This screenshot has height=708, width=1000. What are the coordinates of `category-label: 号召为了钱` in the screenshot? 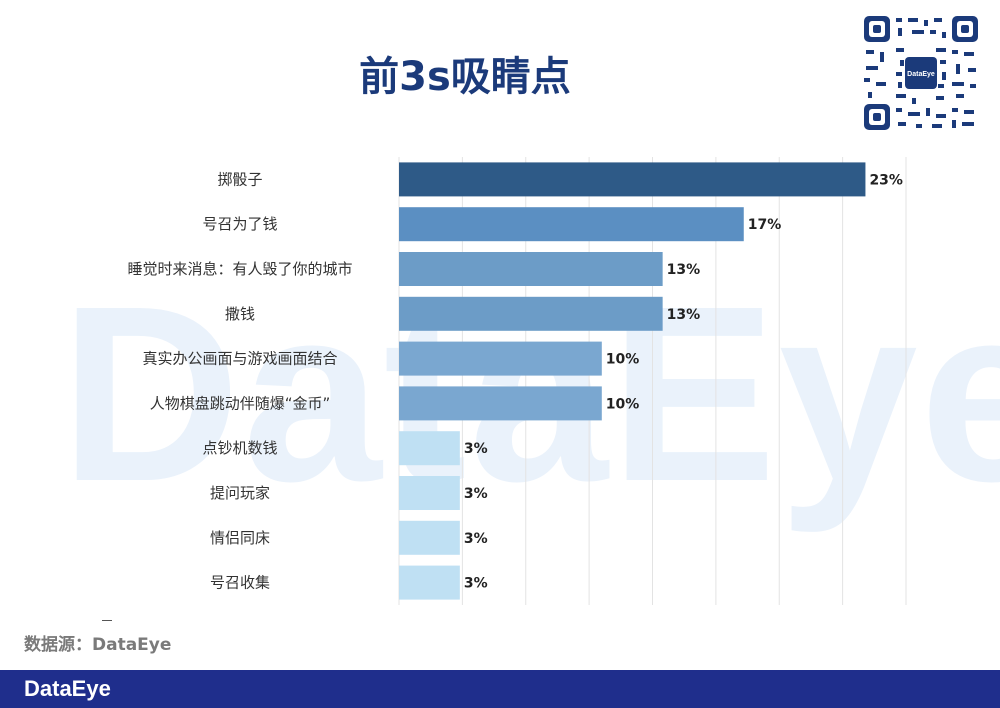 It's located at (239, 224).